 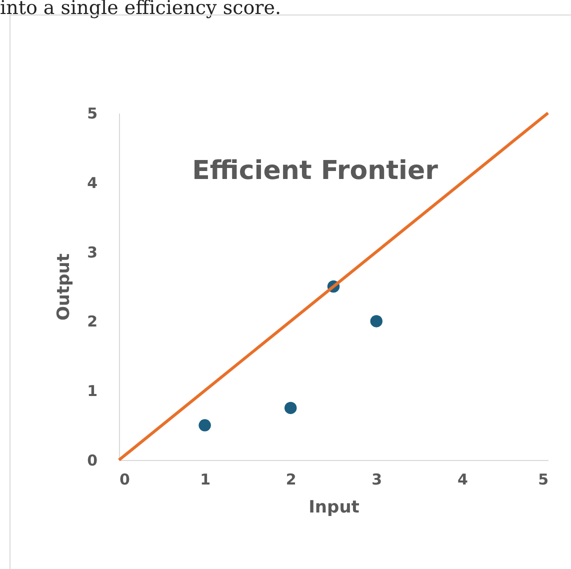 I want to click on y-tick-label: 0, so click(x=92, y=461).